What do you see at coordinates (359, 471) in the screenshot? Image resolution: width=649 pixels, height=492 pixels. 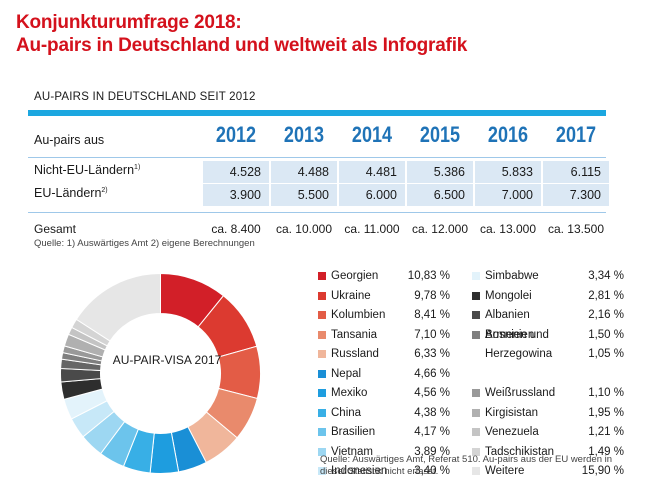 I see `legend-label: Indonesien` at bounding box center [359, 471].